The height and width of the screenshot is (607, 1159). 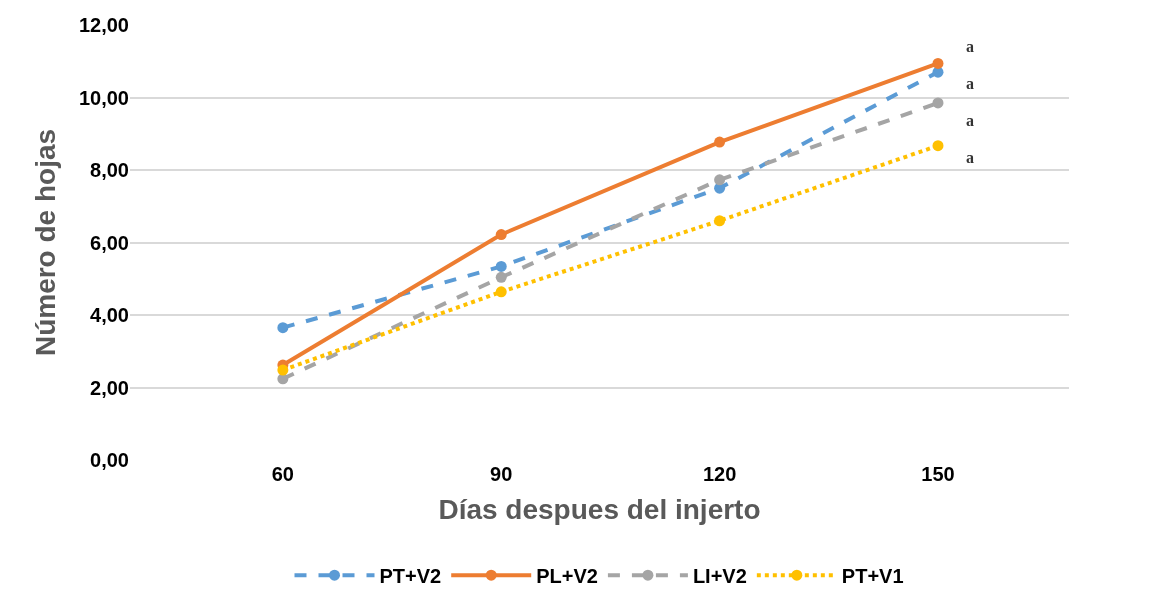 I want to click on x-tick-label: 60, so click(x=282, y=474).